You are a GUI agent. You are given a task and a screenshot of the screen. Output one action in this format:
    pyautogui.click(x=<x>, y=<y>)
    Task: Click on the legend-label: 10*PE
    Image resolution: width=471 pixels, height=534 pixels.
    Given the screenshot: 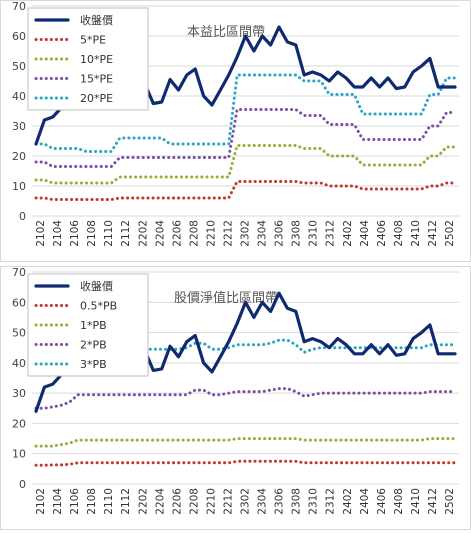 What is the action you would take?
    pyautogui.click(x=96, y=59)
    